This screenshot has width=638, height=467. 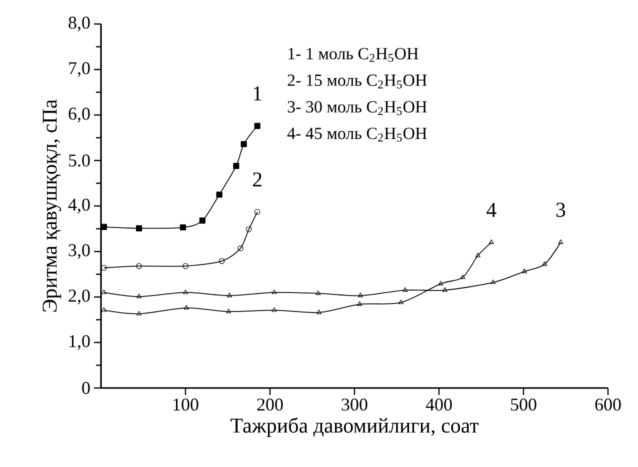 I want to click on series-label: 2, so click(x=257, y=179).